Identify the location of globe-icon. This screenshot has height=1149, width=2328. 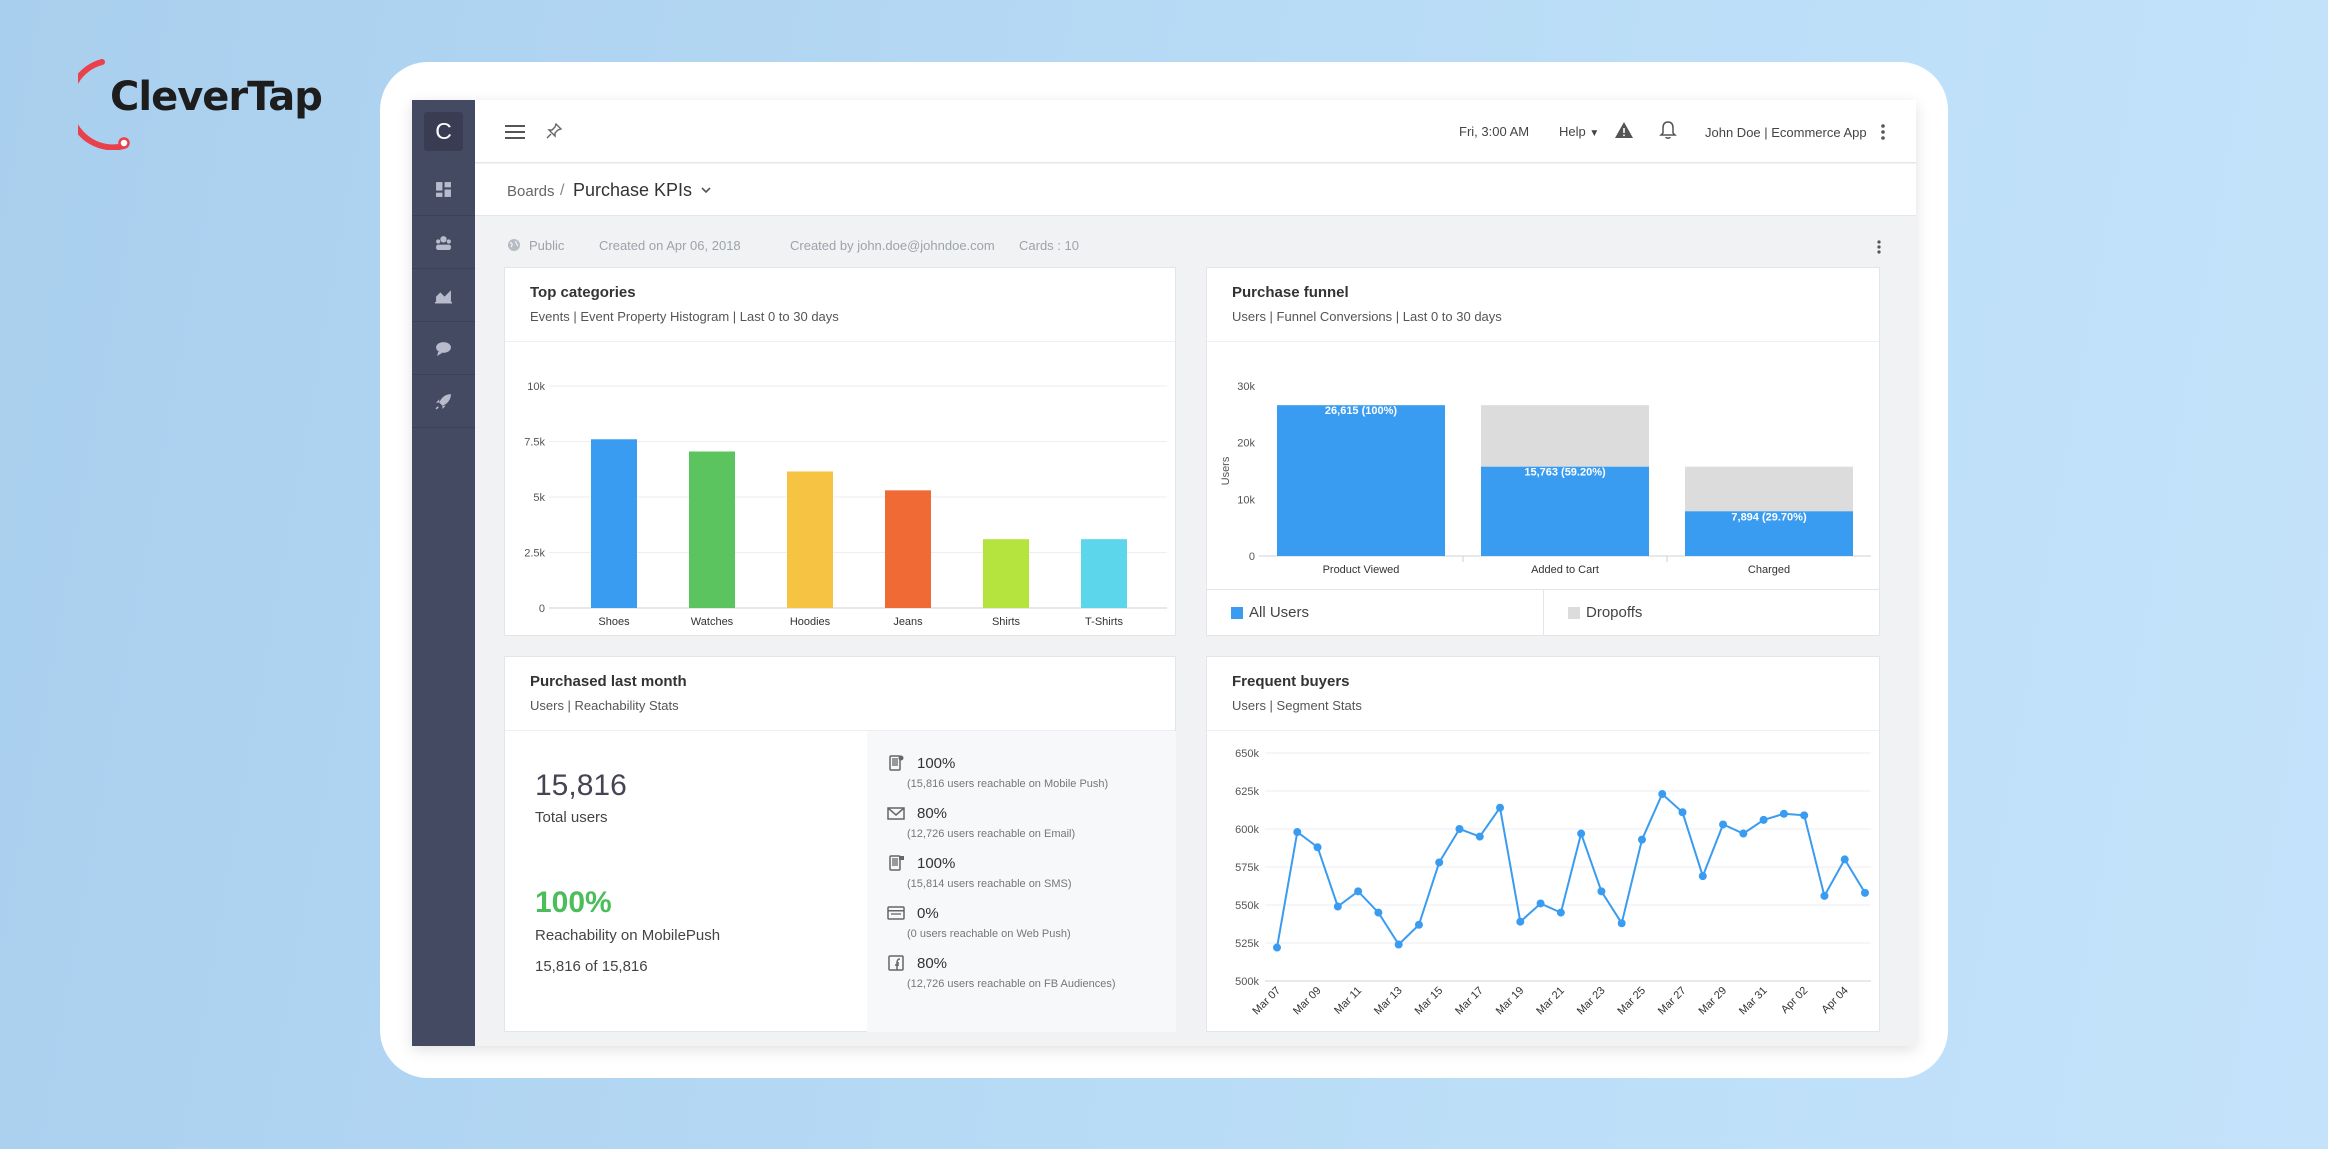
(514, 245).